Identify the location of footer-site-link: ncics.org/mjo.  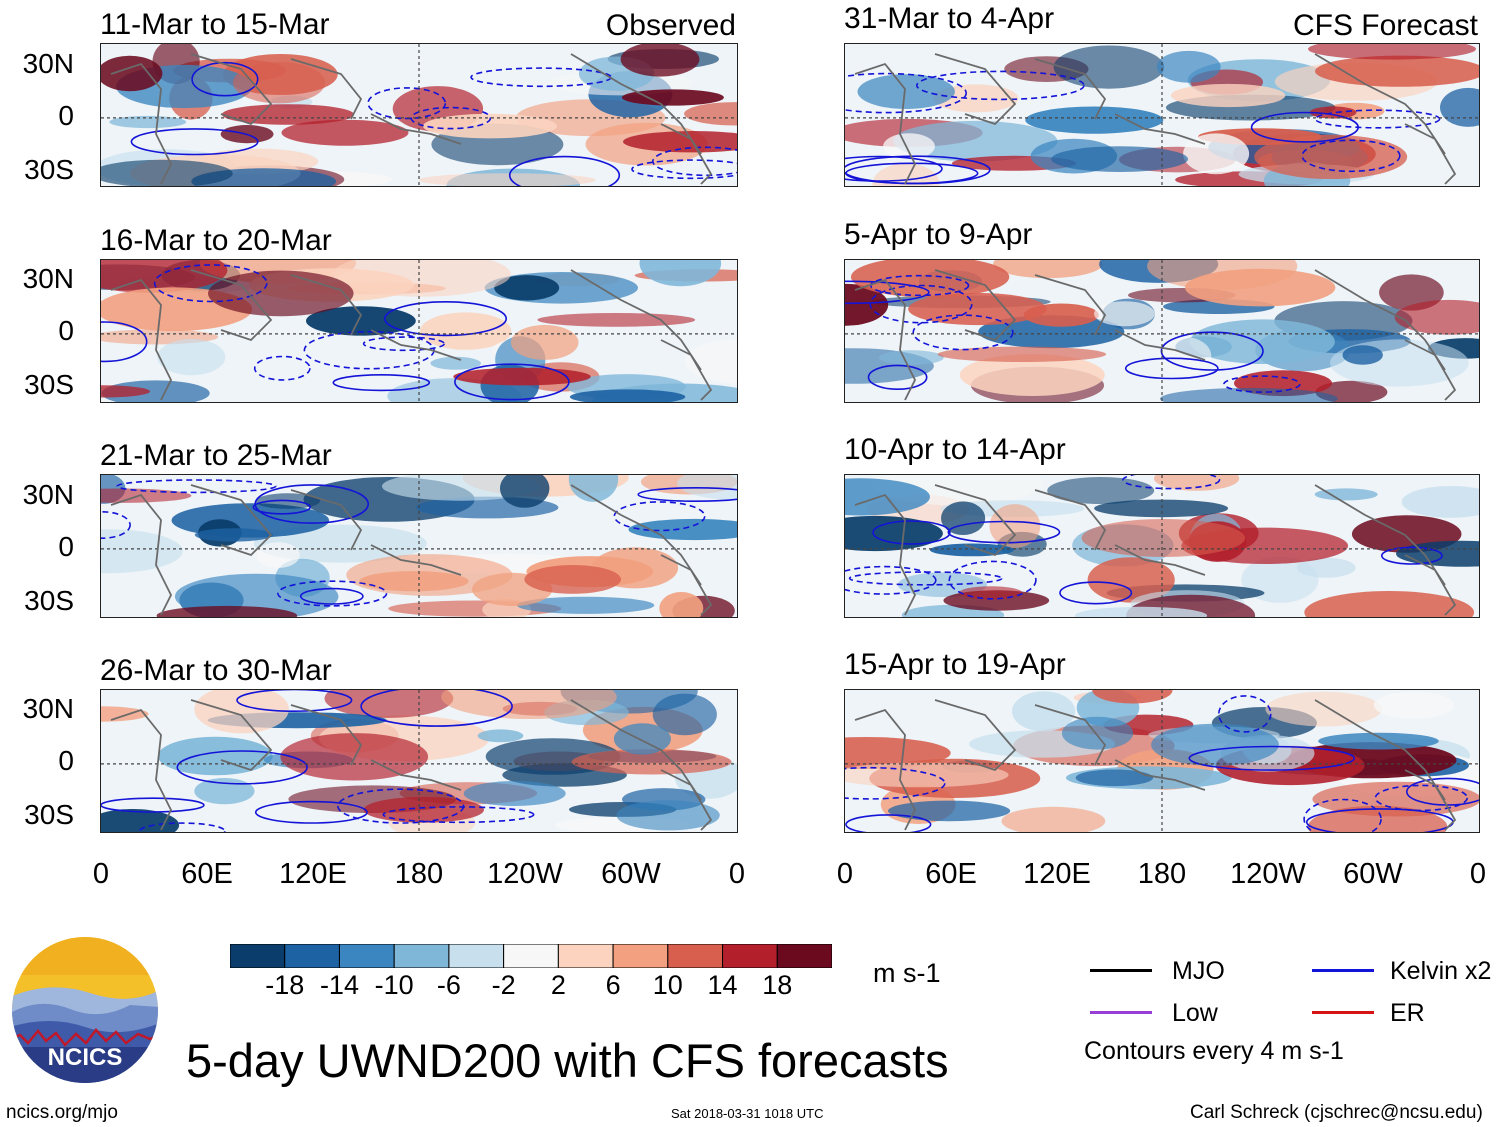
(62, 1112).